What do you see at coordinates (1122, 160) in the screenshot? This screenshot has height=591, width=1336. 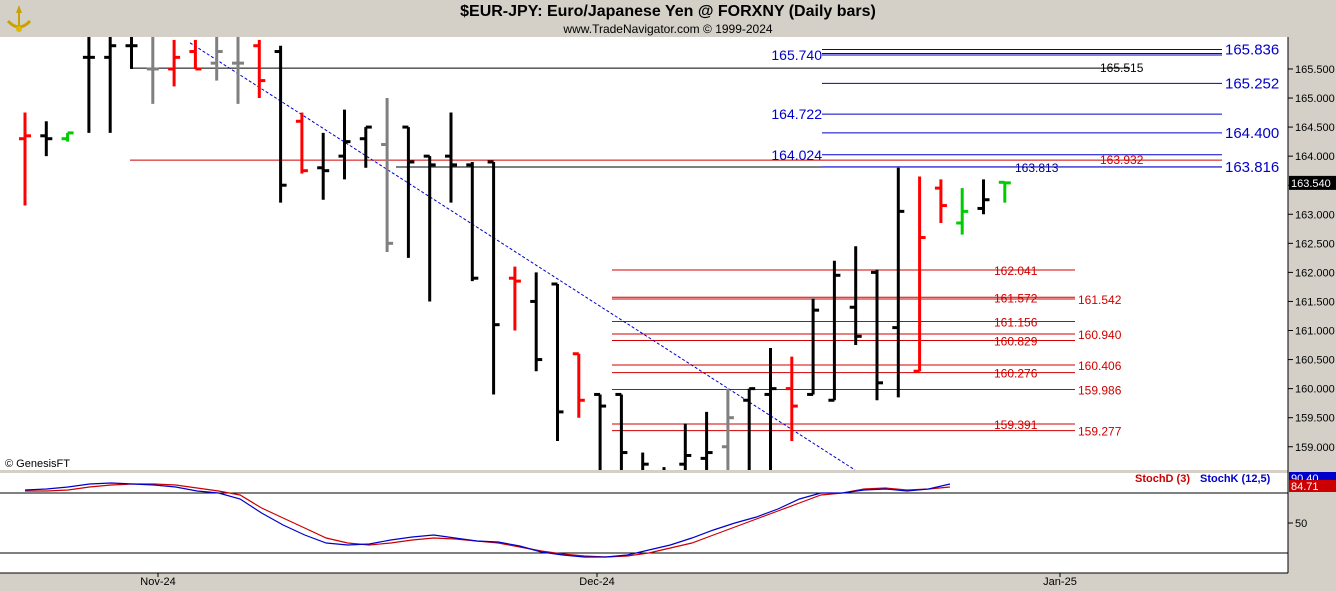 I see `resistance-label-red: 163.932` at bounding box center [1122, 160].